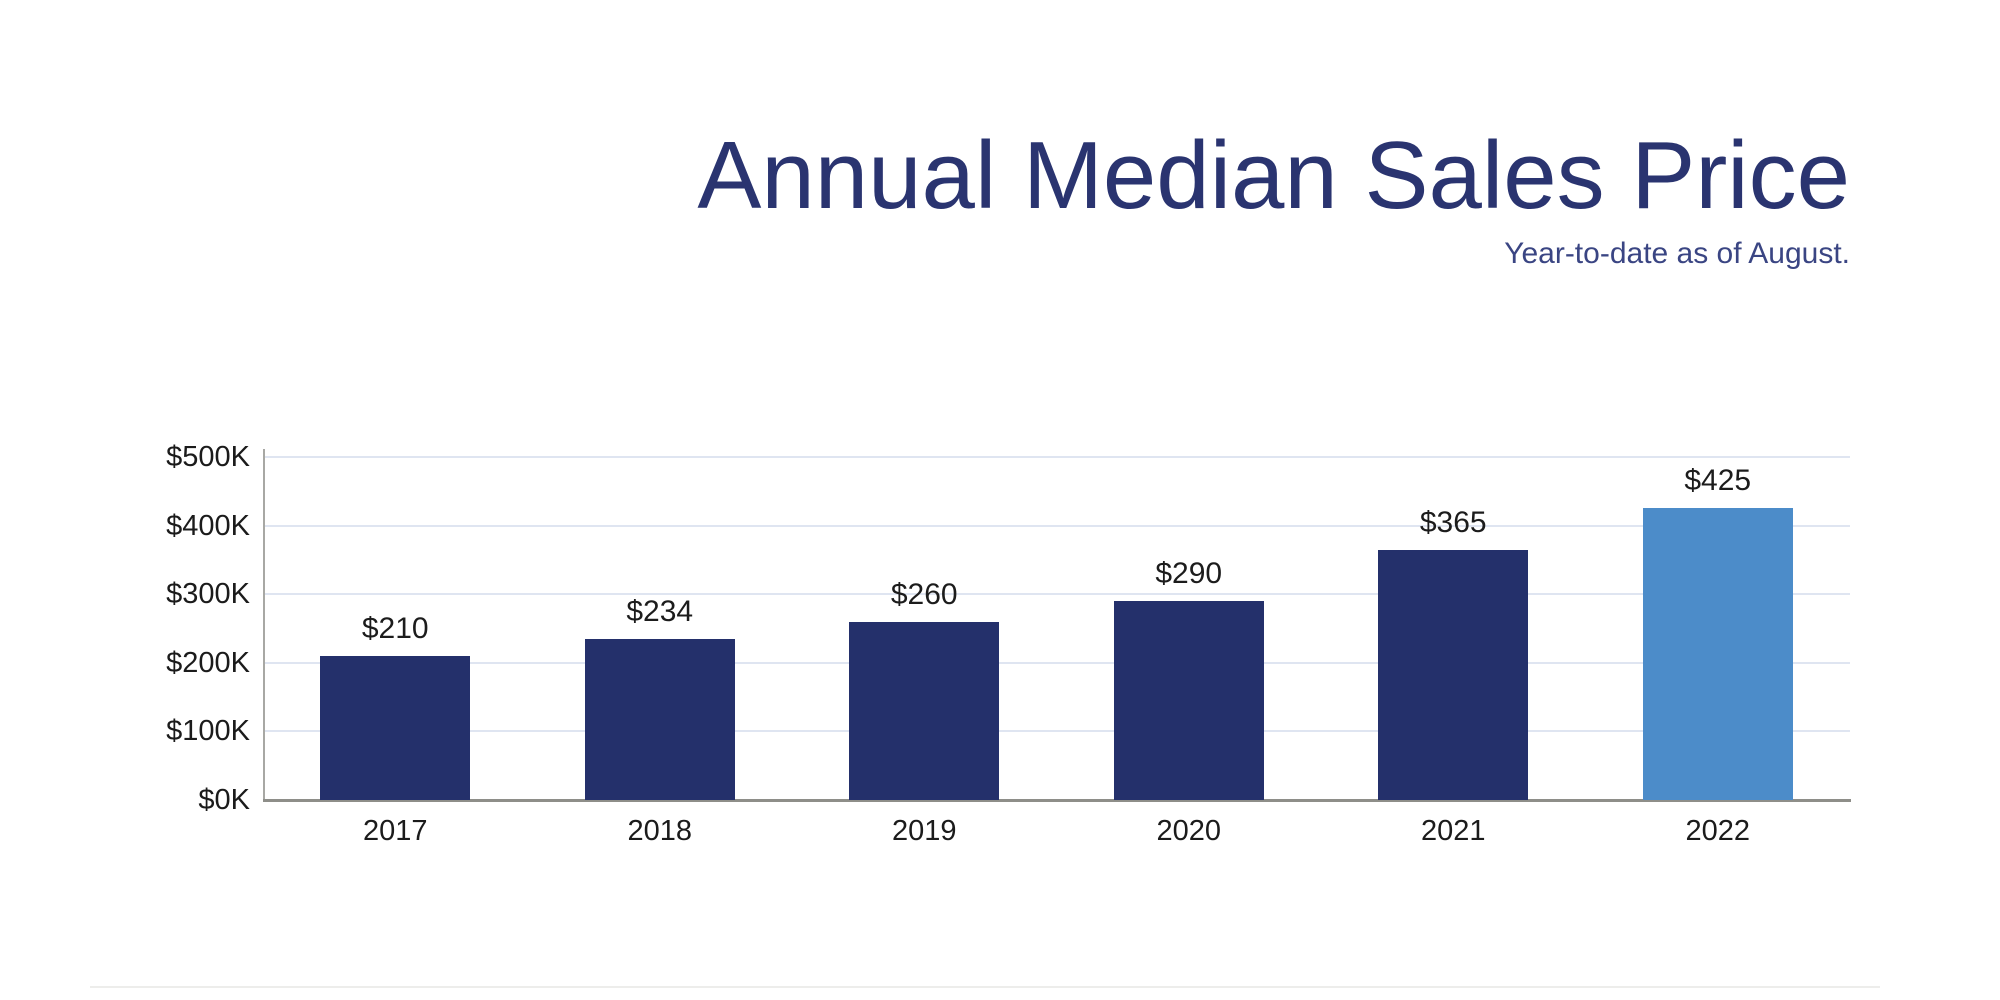  Describe the element at coordinates (985, 987) in the screenshot. I see `bottom-divider` at that location.